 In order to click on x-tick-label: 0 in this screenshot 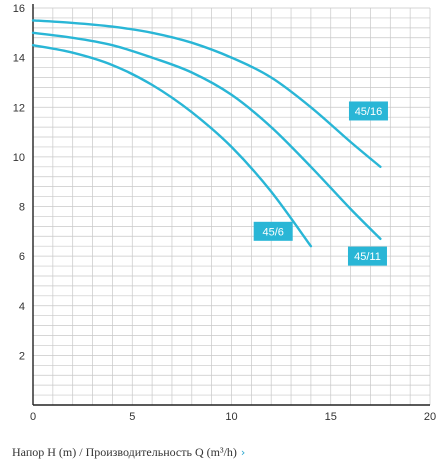, I will do `click(33, 417)`.